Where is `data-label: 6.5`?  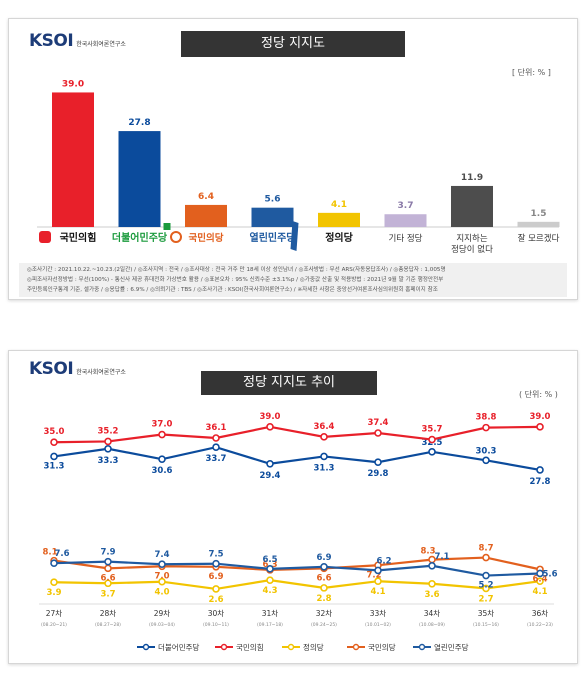 data-label: 6.5 is located at coordinates (269, 560).